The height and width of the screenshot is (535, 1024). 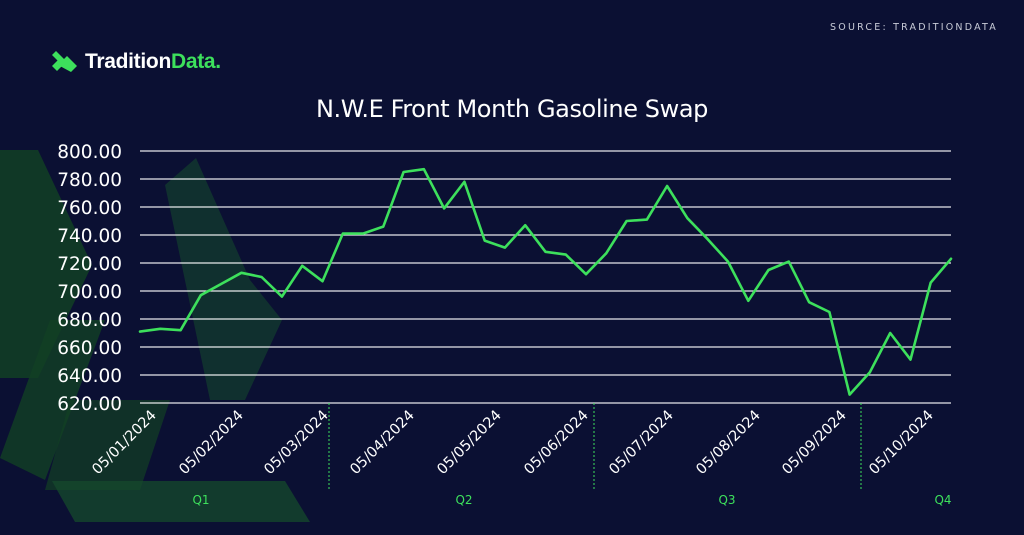 I want to click on logo-icon, so click(x=64, y=61).